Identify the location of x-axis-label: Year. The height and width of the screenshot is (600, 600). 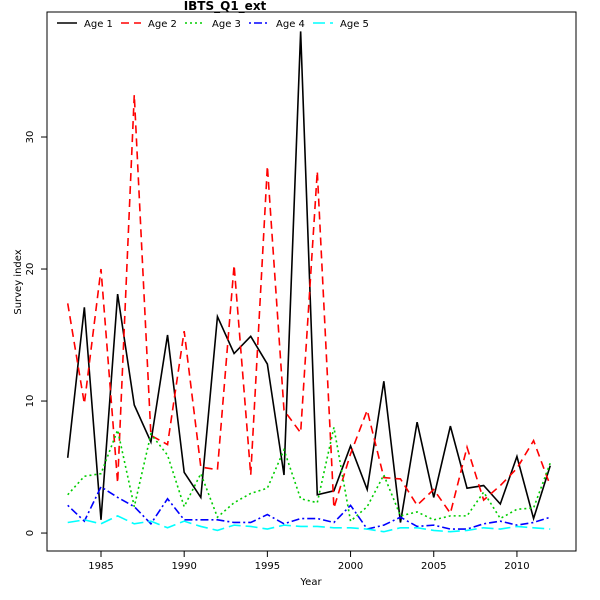
(310, 582).